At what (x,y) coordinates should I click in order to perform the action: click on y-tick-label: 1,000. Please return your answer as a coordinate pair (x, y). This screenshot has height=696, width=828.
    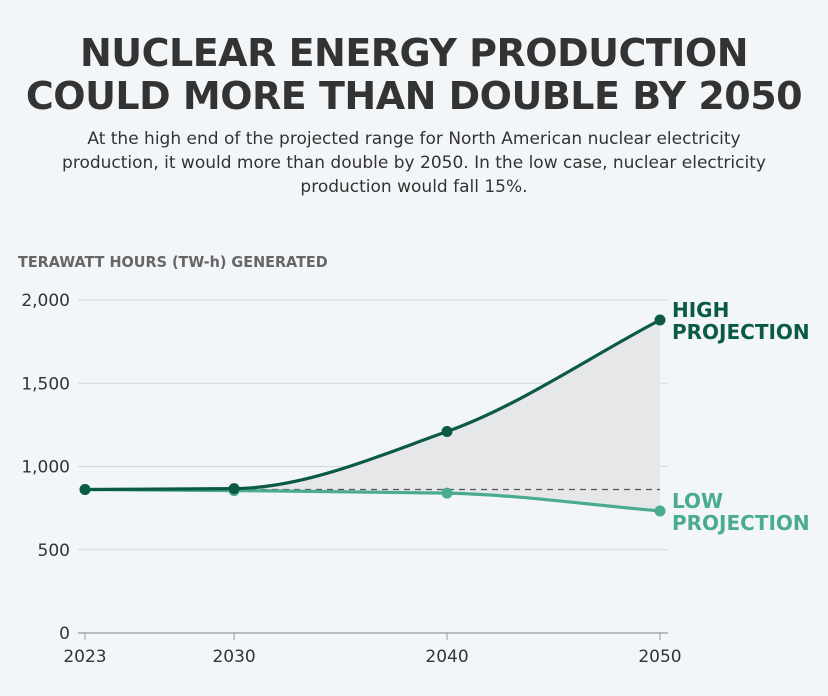
    Looking at the image, I should click on (45, 468).